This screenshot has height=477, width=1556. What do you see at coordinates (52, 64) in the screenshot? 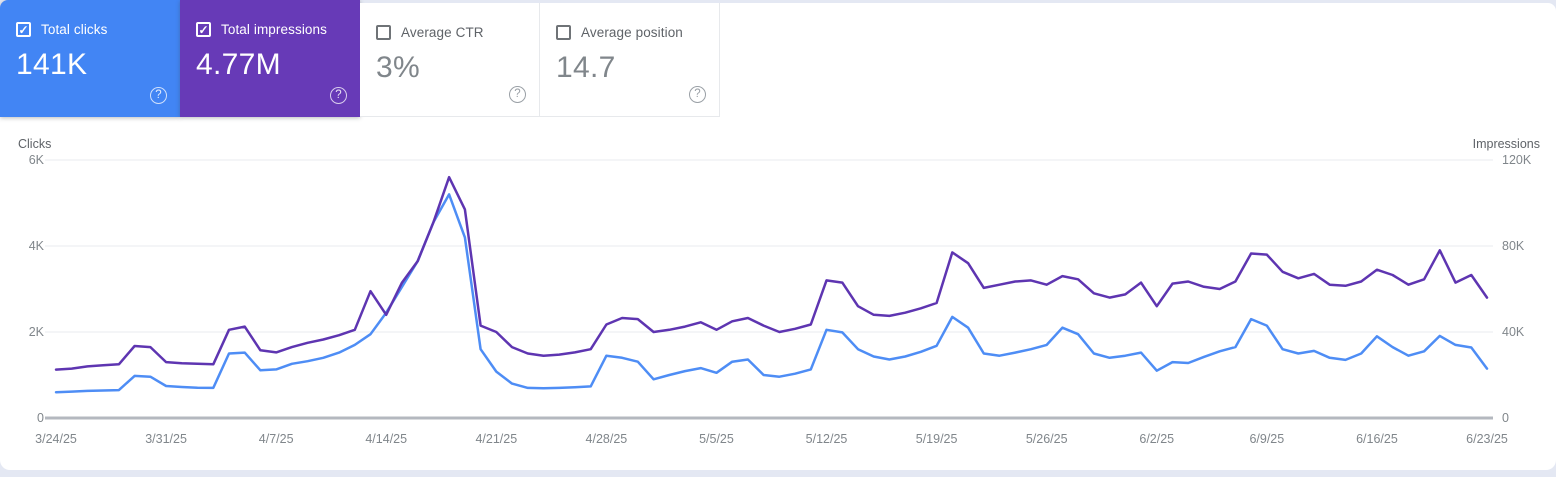
I see `total-clicks-value: 141K` at bounding box center [52, 64].